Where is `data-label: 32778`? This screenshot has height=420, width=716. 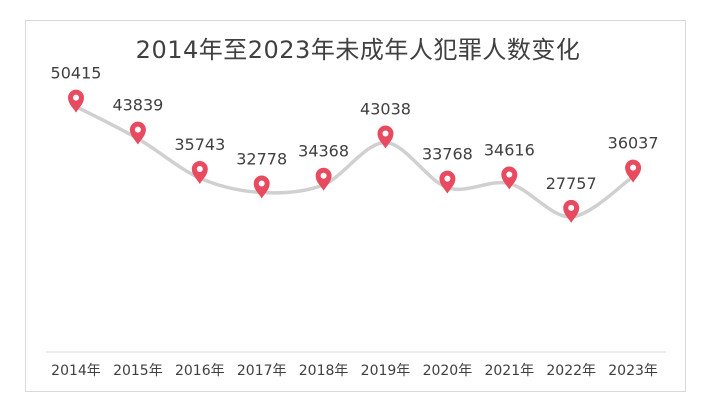
data-label: 32778 is located at coordinates (261, 158).